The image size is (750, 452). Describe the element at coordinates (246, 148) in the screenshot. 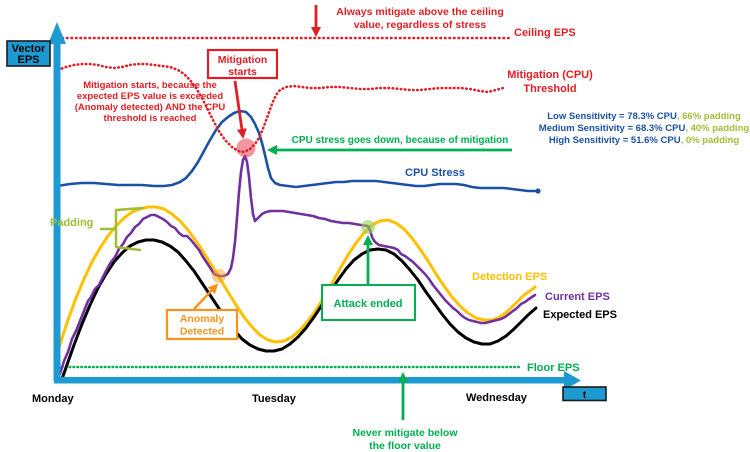

I see `mitigation-start-marker` at that location.